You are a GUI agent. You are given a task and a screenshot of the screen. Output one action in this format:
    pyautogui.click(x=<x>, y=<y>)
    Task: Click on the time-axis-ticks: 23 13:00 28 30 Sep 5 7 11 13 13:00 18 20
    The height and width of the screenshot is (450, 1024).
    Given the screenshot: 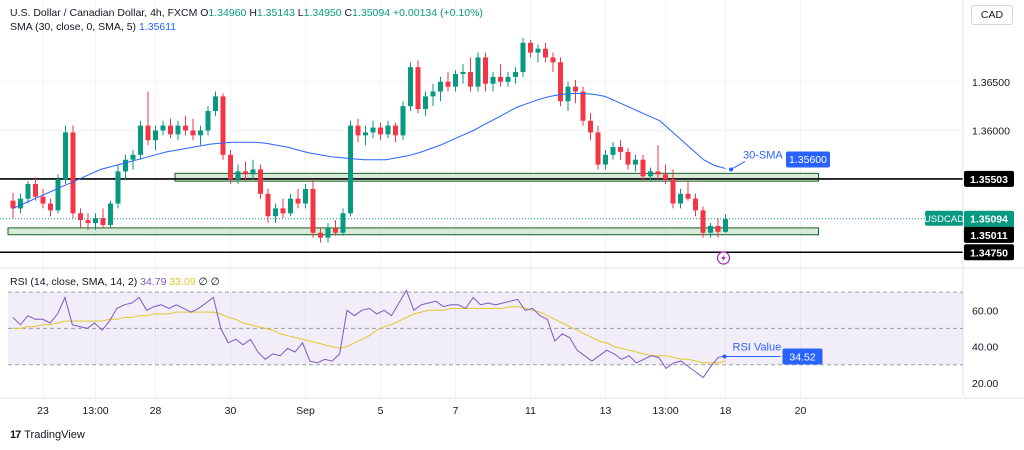 What is the action you would take?
    pyautogui.click(x=421, y=411)
    